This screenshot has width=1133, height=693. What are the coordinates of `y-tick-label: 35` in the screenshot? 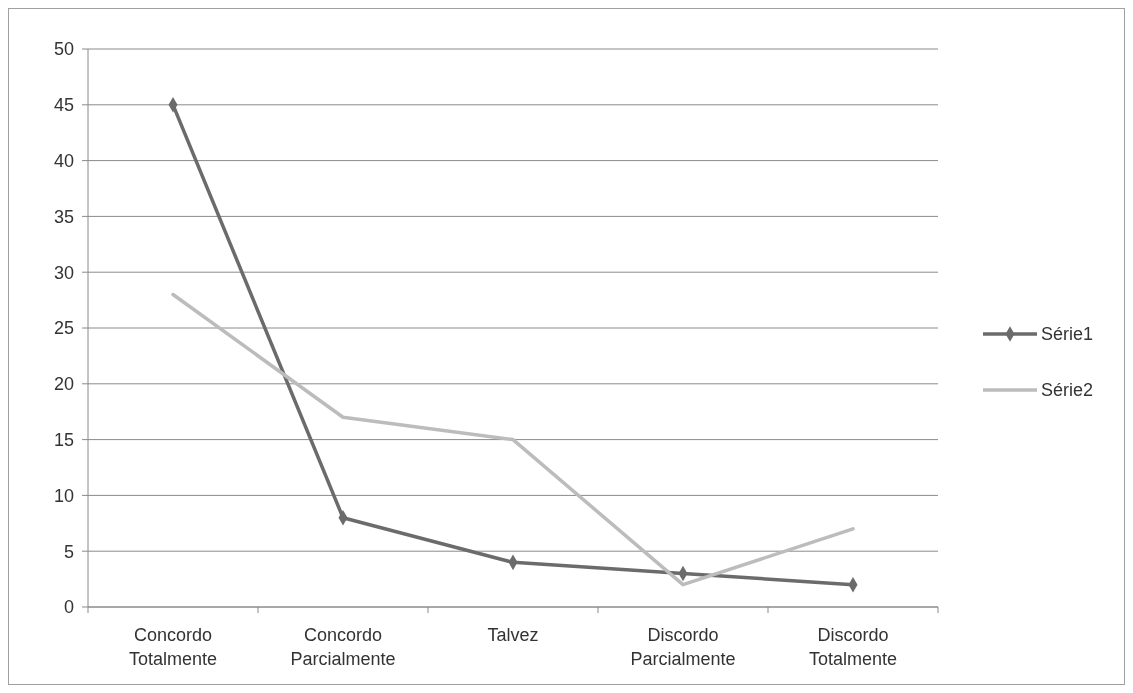 It's located at (63, 216).